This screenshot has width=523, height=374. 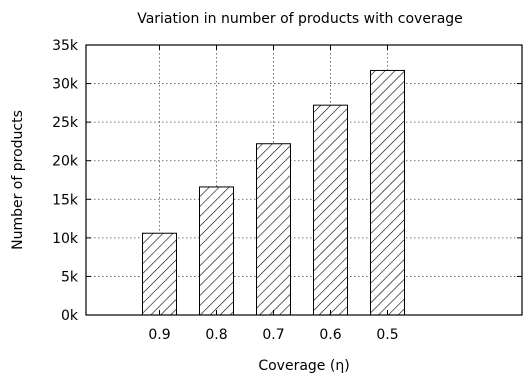 I want to click on y-tick-label: 25k, so click(x=65, y=123).